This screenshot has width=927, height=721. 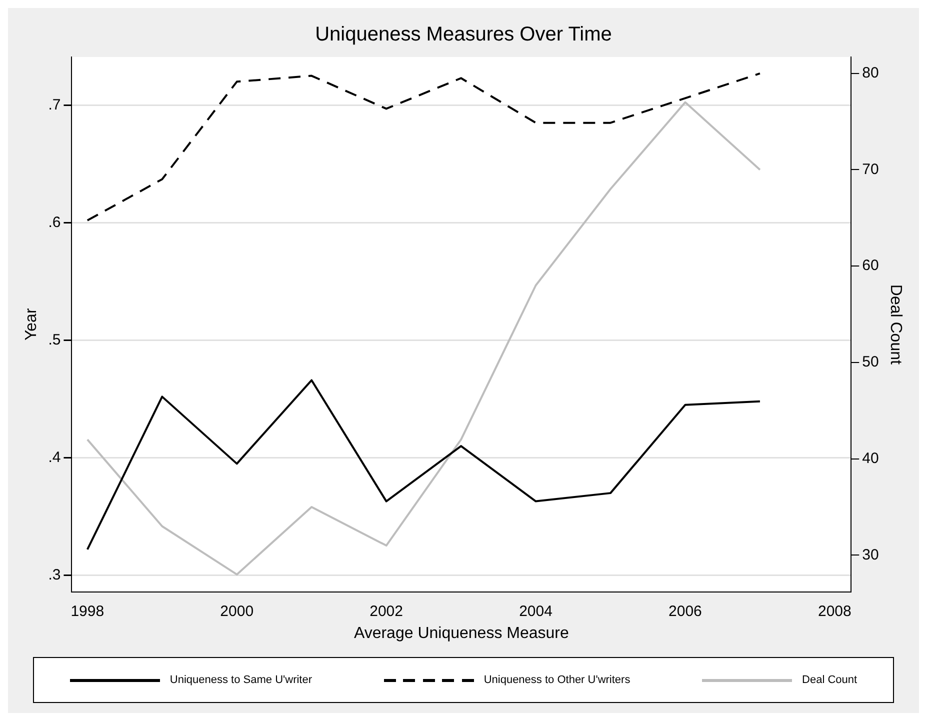 I want to click on chart-title: Uniqueness Measures Over Time, so click(x=463, y=35).